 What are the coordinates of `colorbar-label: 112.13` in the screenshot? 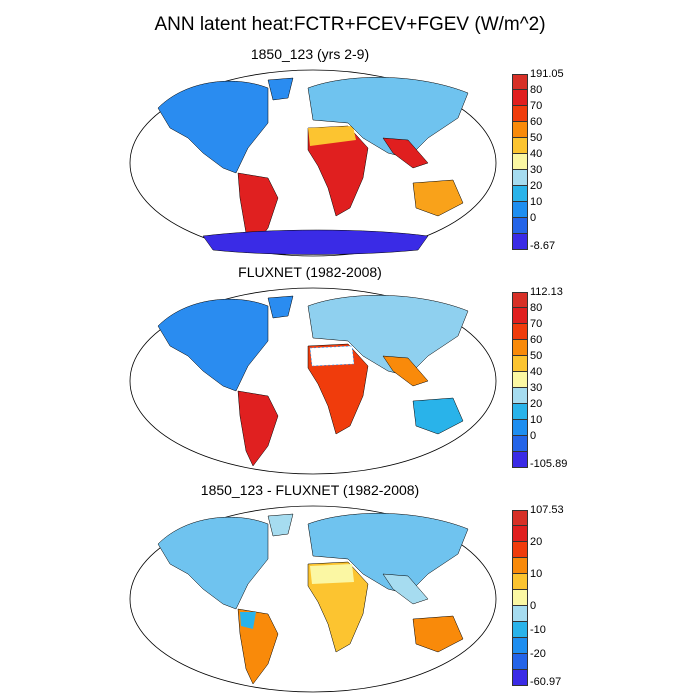 It's located at (546, 292).